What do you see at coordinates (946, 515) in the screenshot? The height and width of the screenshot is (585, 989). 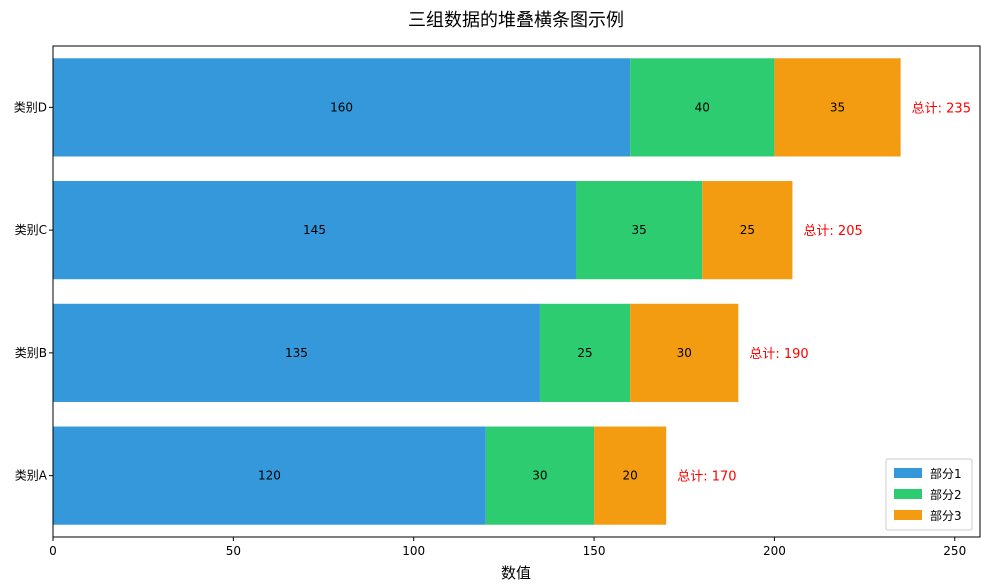 I see `legend-label: 部分3` at bounding box center [946, 515].